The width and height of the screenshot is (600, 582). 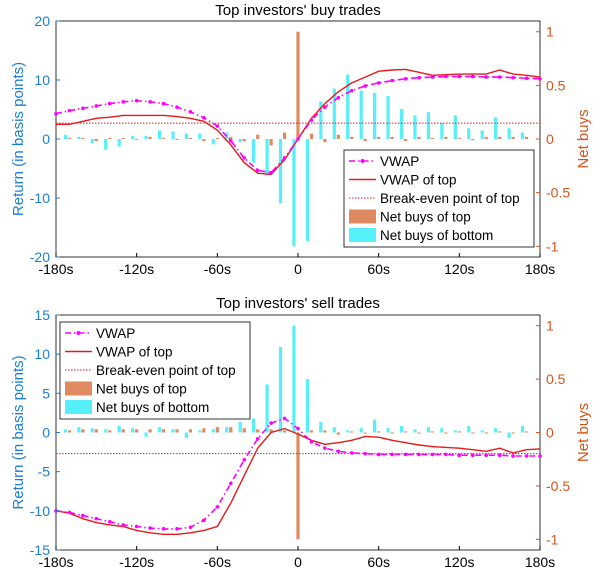 What do you see at coordinates (362, 161) in the screenshot?
I see `legend-marker-vwap` at bounding box center [362, 161].